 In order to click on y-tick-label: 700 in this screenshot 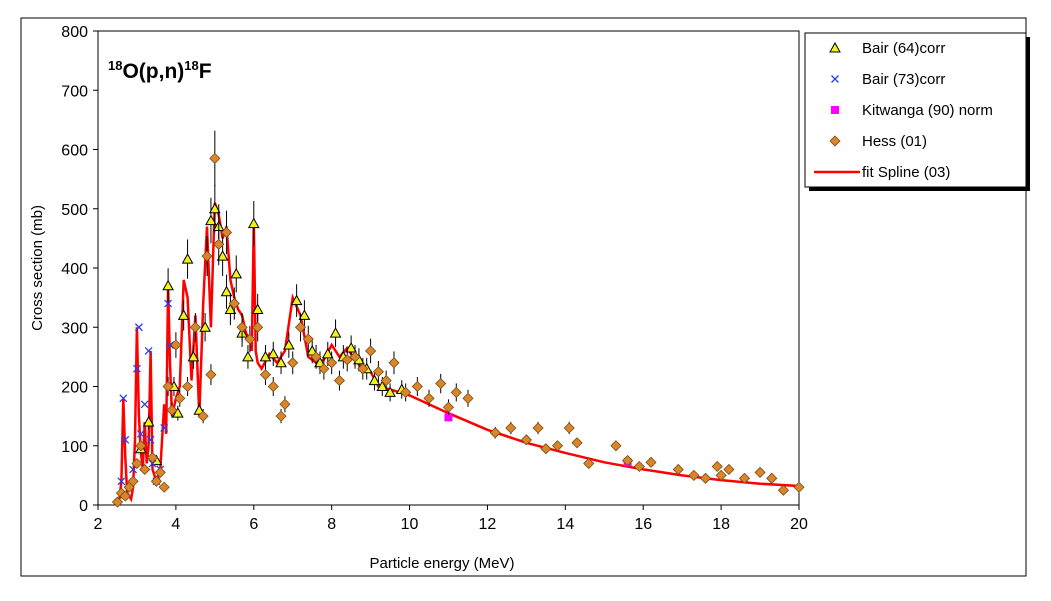, I will do `click(74, 91)`.